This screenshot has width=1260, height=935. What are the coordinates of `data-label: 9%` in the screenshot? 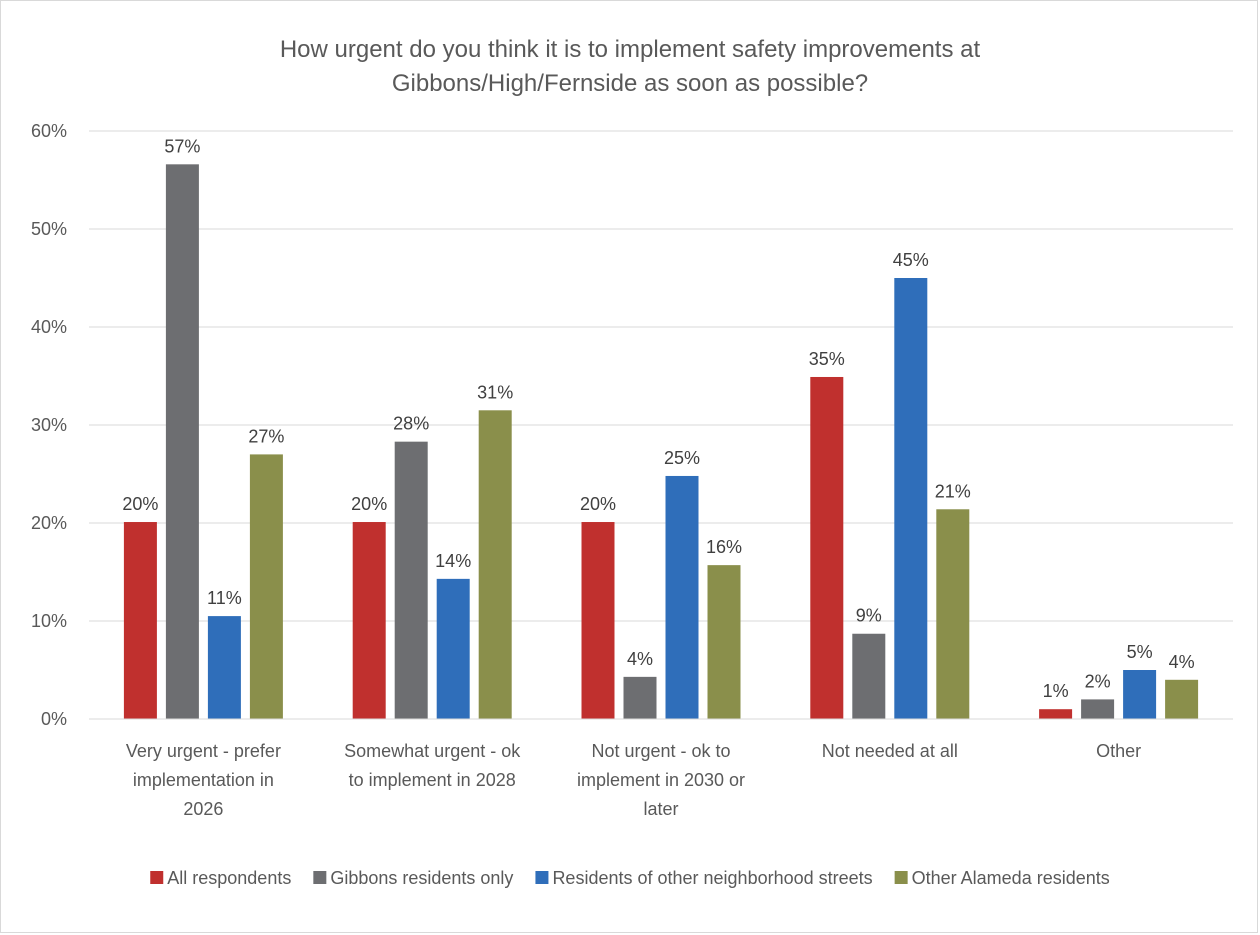 It's located at (869, 616).